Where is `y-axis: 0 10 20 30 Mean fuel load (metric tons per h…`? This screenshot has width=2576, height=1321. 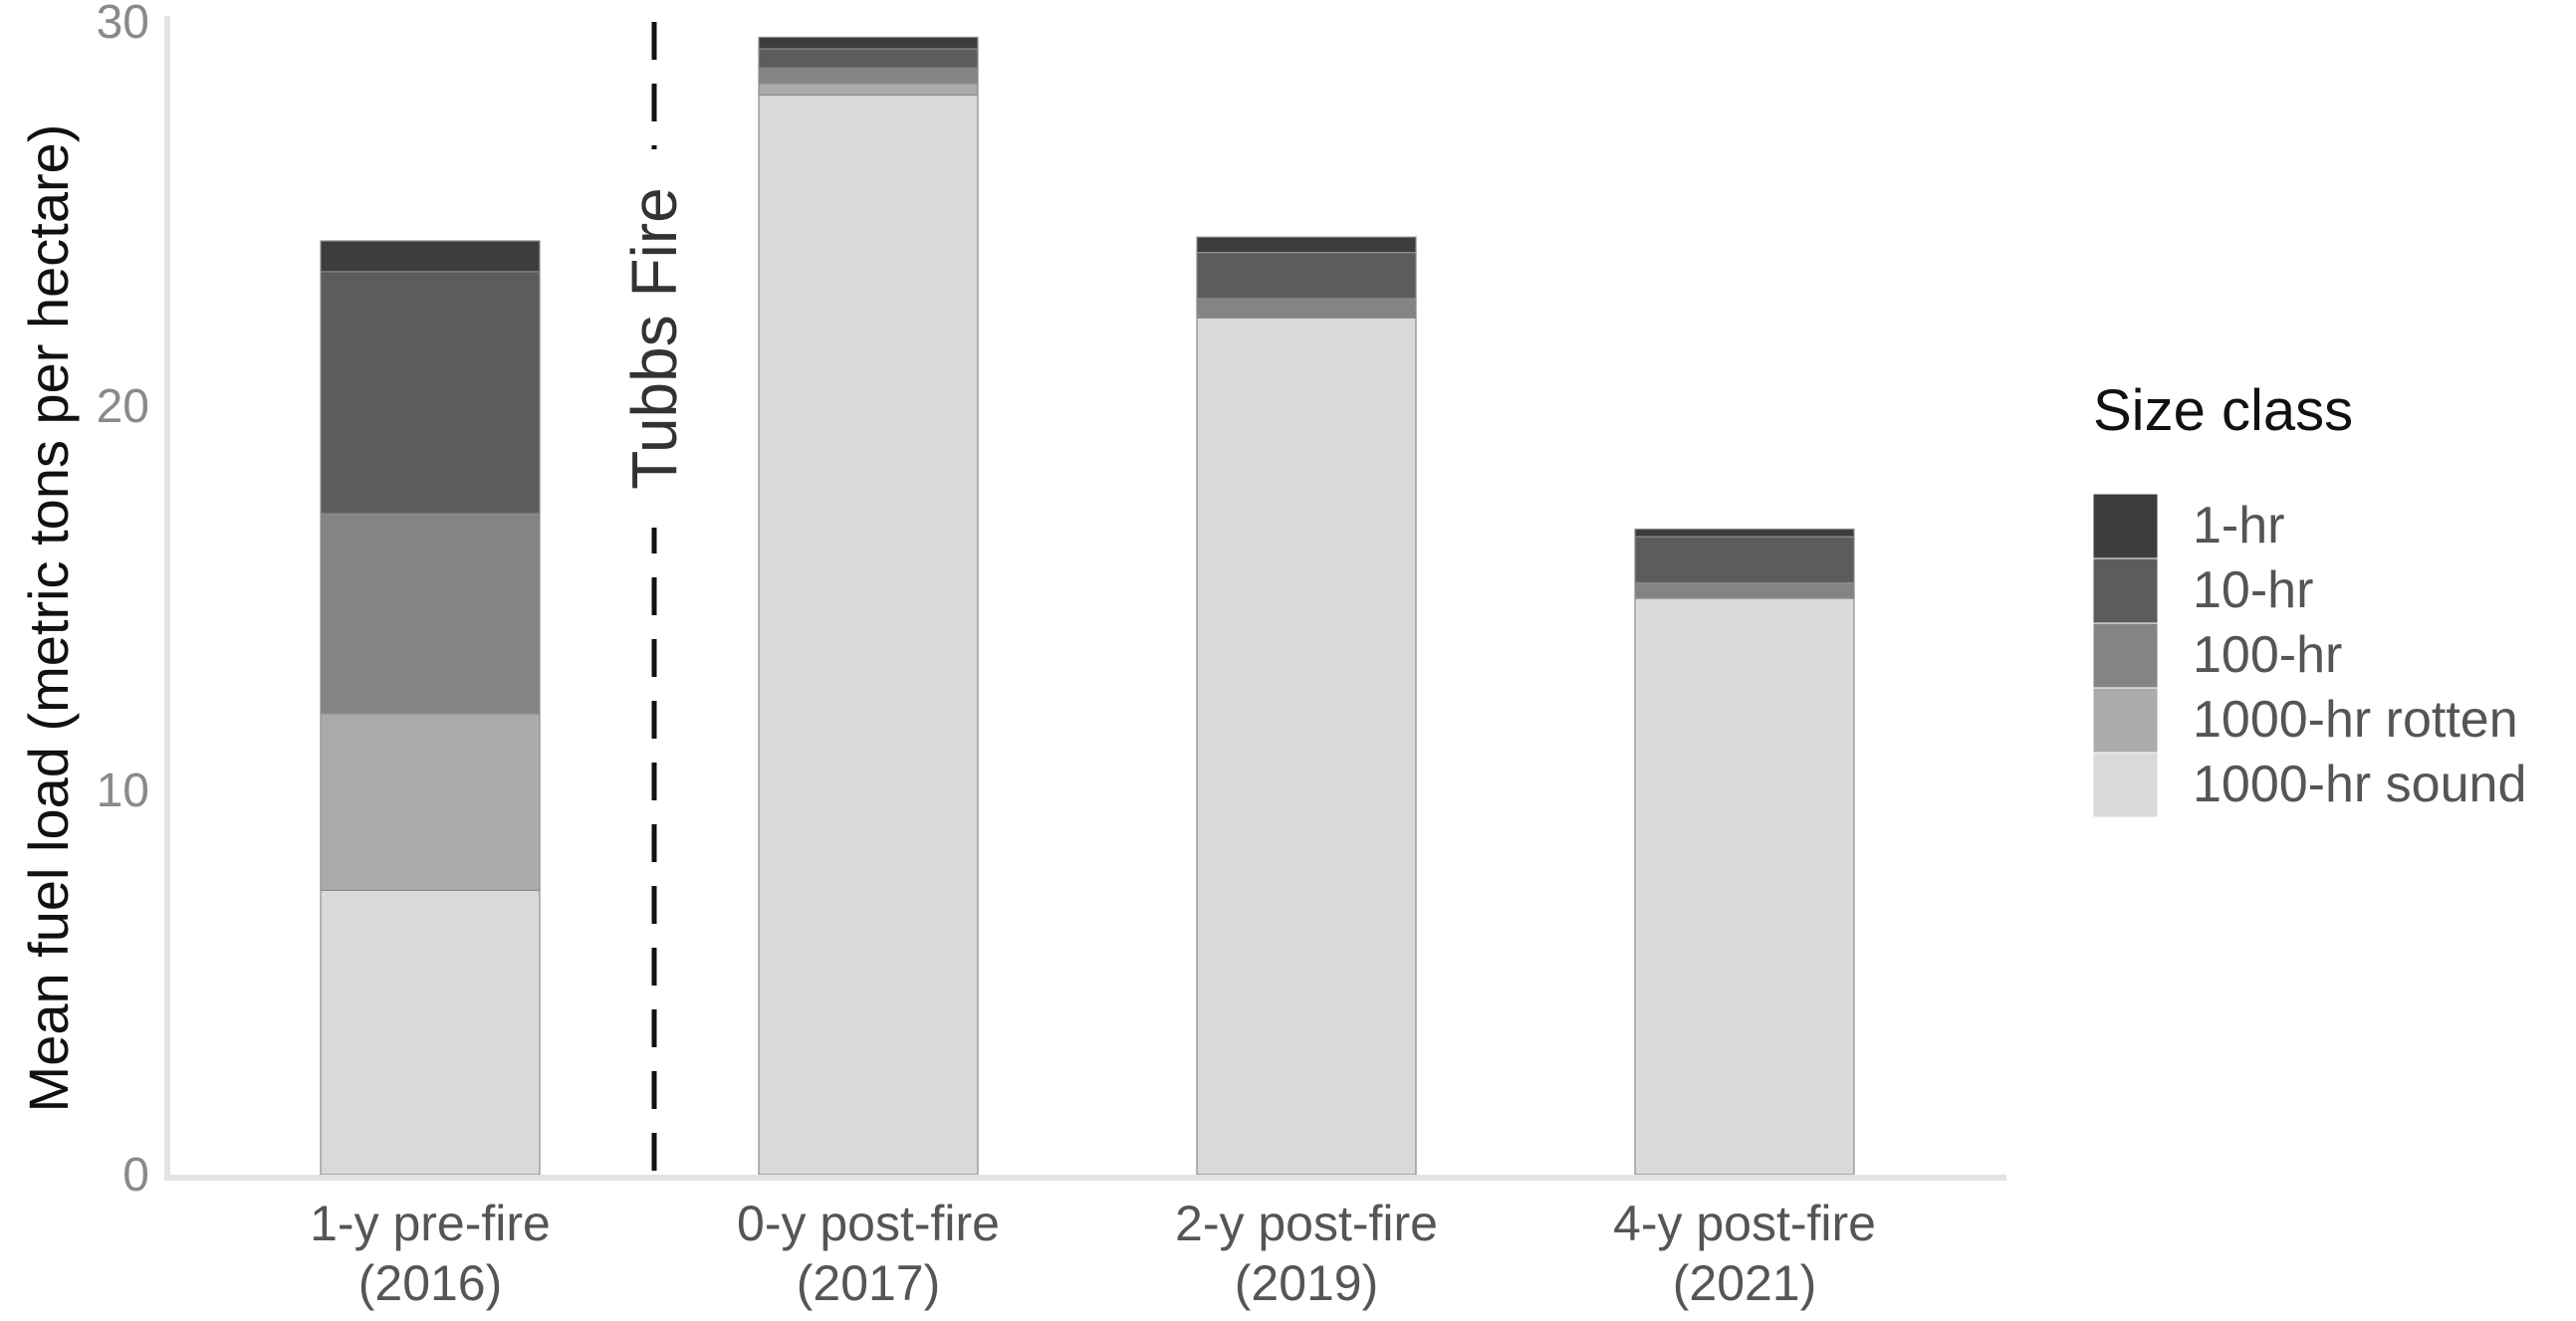 y-axis: 0 10 20 30 Mean fuel load (metric tons per h… is located at coordinates (93, 601).